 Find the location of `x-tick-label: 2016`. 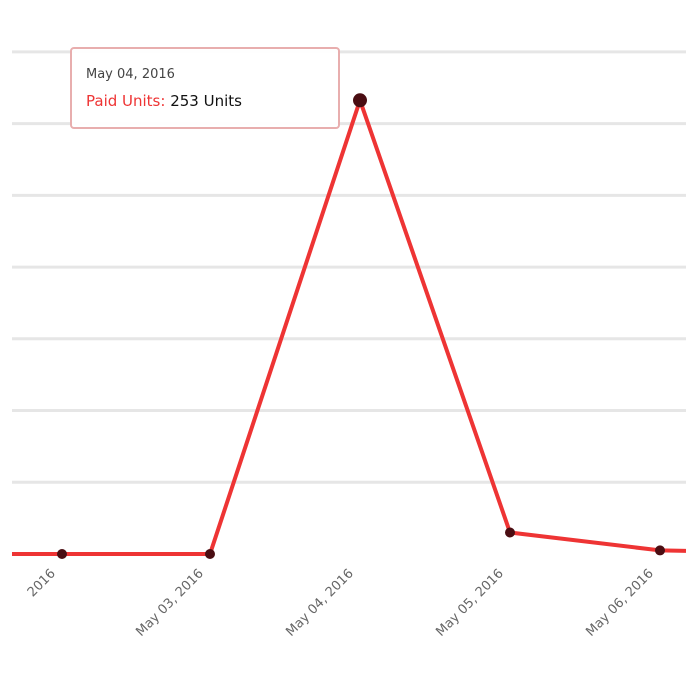

x-tick-label: 2016 is located at coordinates (42, 583).